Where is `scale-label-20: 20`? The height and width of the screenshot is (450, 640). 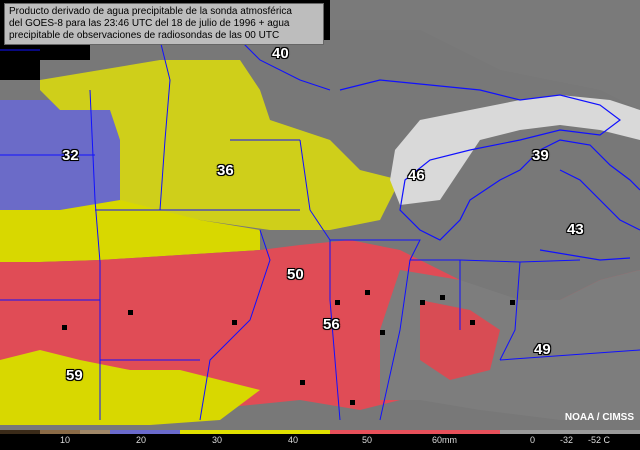
scale-label-20: 20 is located at coordinates (141, 440).